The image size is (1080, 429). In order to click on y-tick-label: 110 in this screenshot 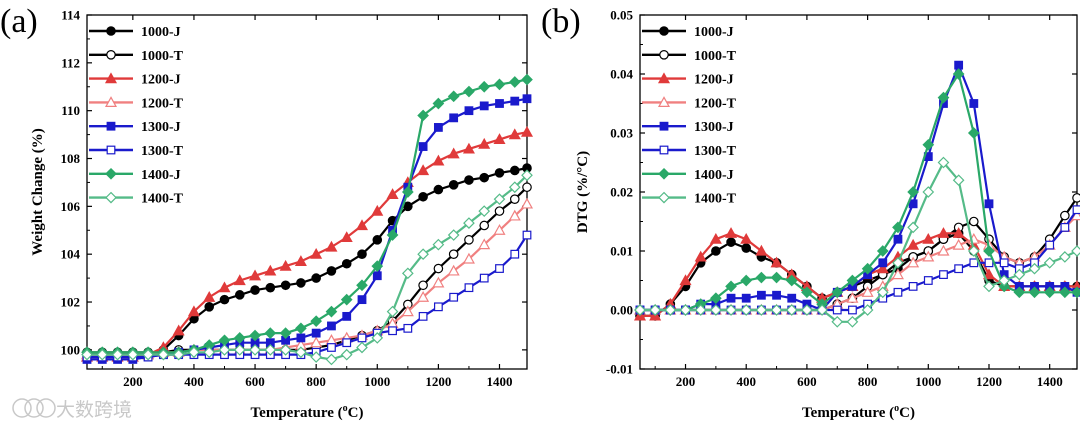, I will do `click(70, 110)`.